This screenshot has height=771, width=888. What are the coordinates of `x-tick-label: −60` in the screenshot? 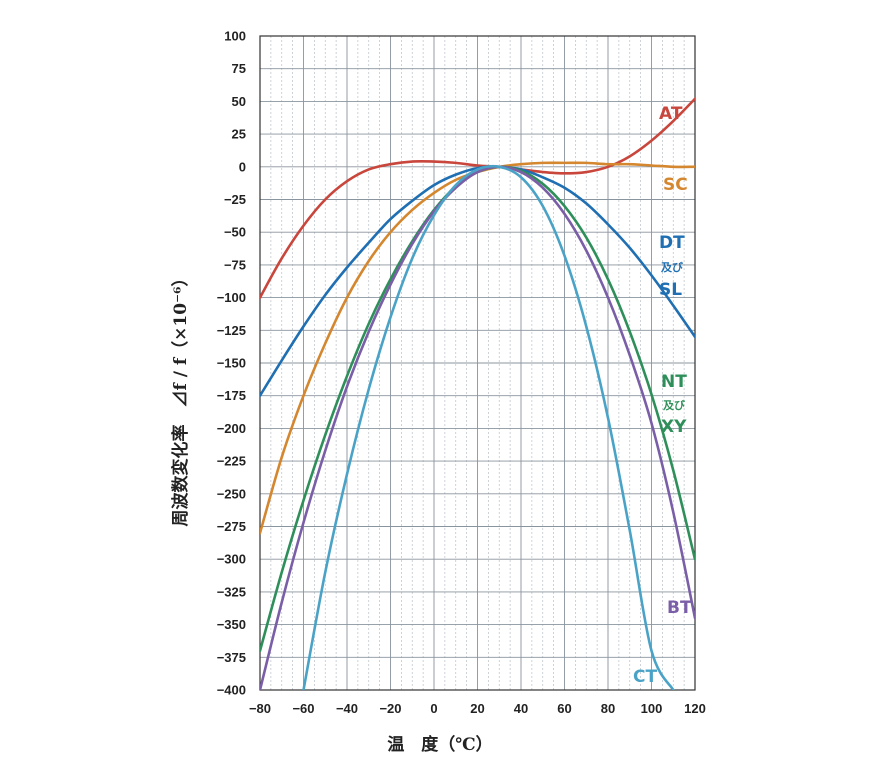 It's located at (303, 708).